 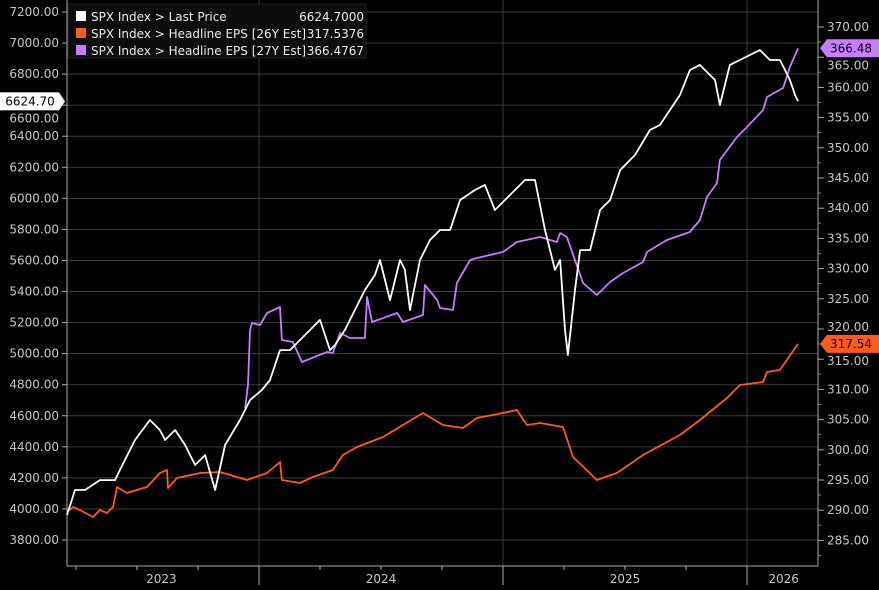 I want to click on left-tick-label: 7200.00, so click(x=34, y=12).